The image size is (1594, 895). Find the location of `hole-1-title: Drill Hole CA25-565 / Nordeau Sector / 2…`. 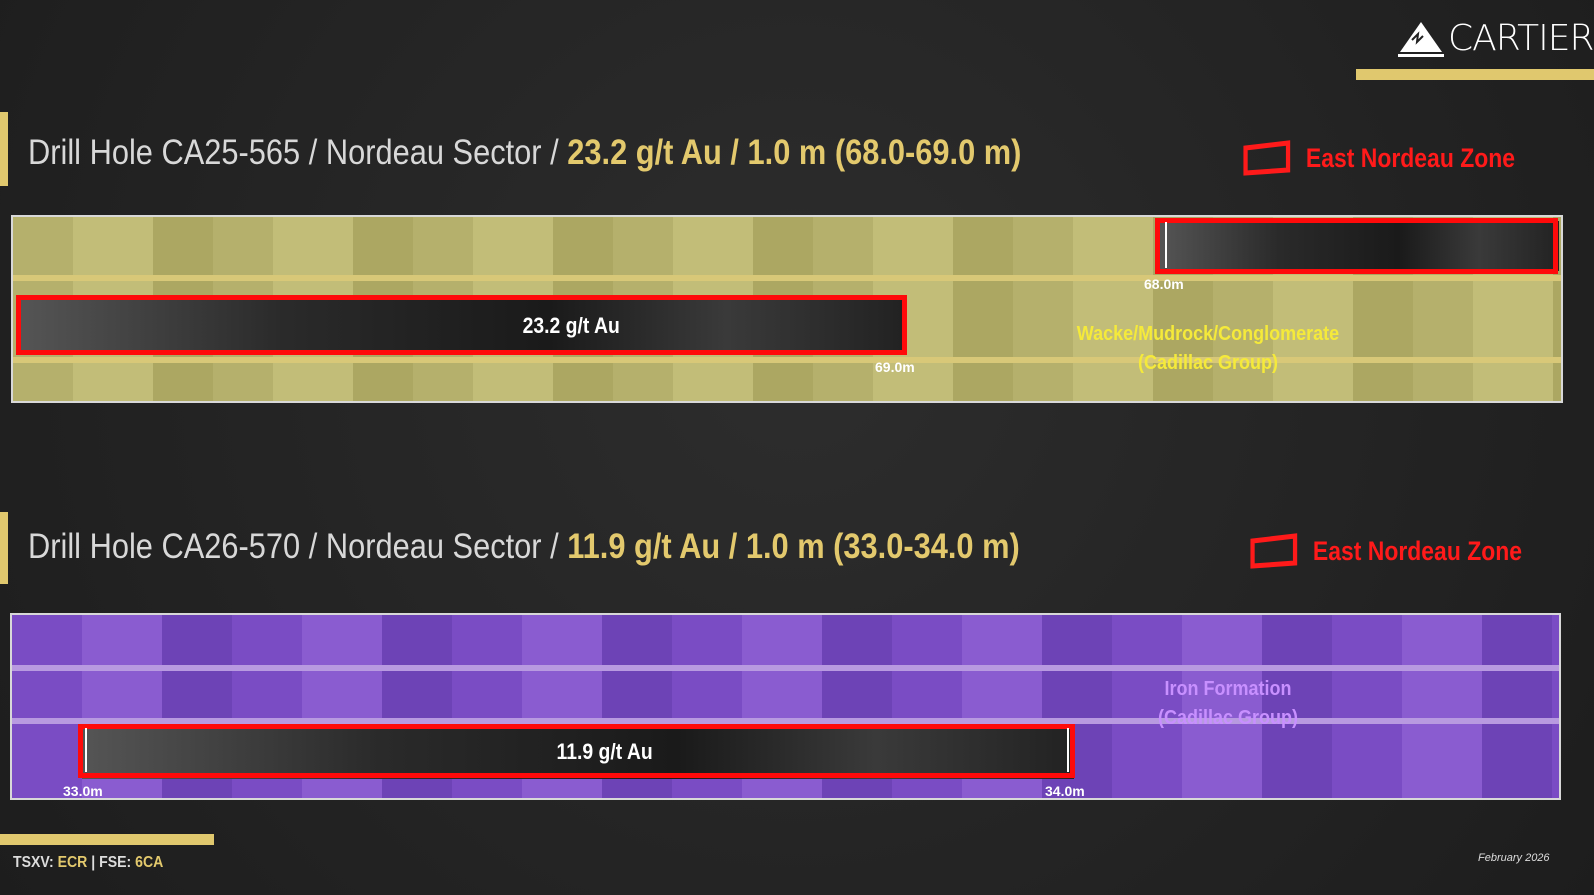

hole-1-title: Drill Hole CA25-565 / Nordeau Sector / 2… is located at coordinates (525, 152).